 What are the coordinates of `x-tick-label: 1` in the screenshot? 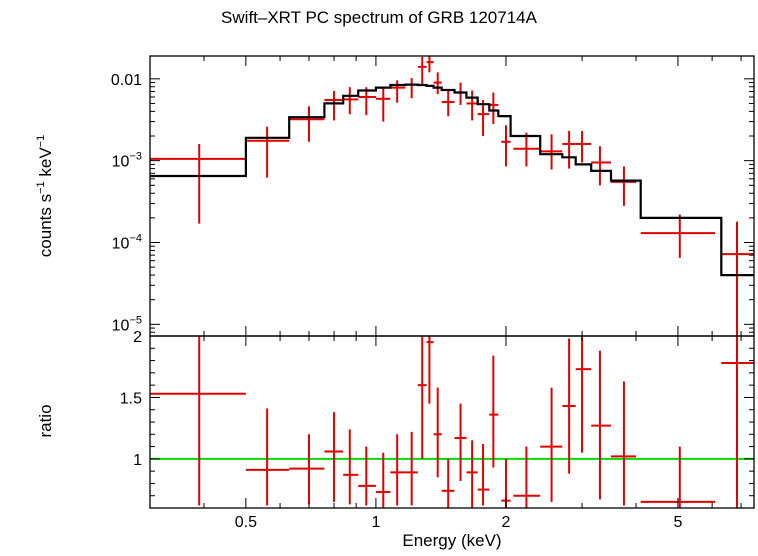 It's located at (375, 522).